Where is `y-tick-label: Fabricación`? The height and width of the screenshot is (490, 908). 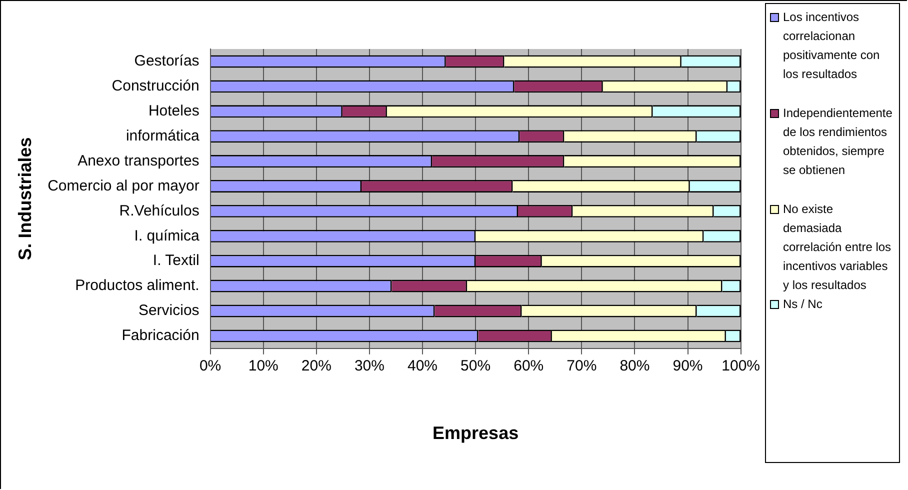 y-tick-label: Fabricación is located at coordinates (161, 335).